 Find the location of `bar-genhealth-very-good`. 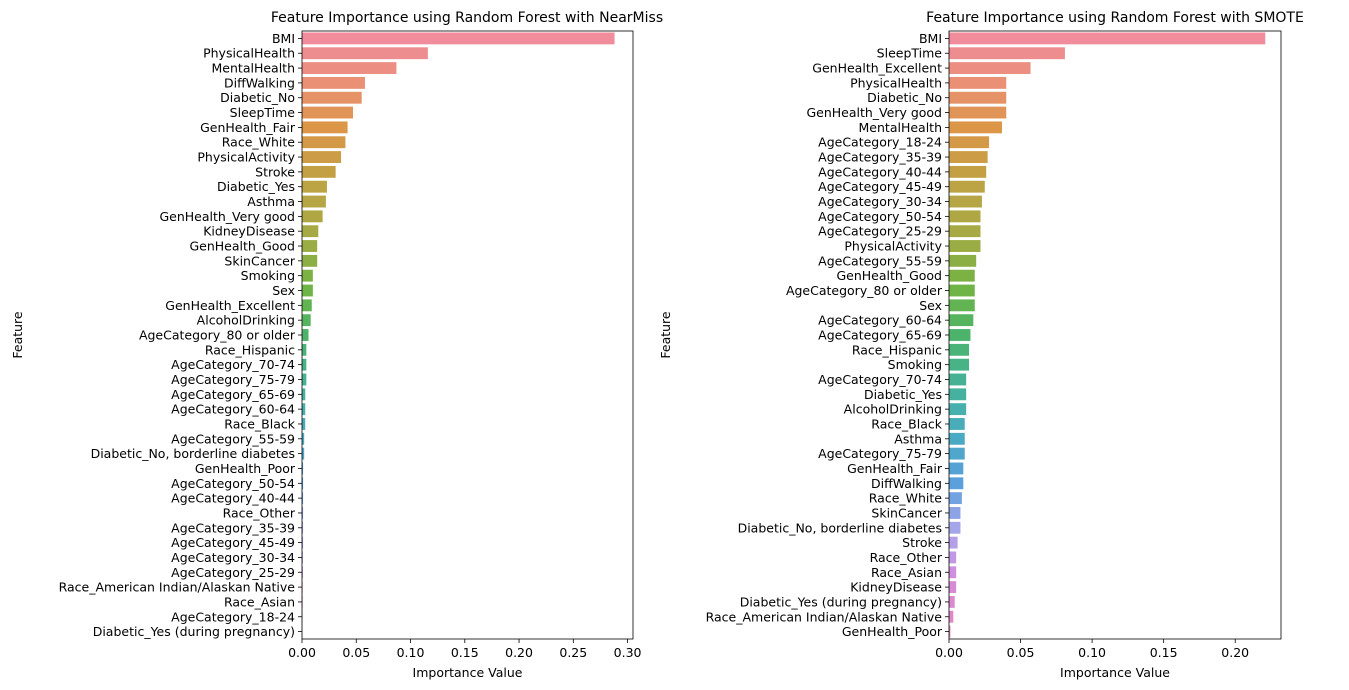

bar-genhealth-very-good is located at coordinates (978, 112).